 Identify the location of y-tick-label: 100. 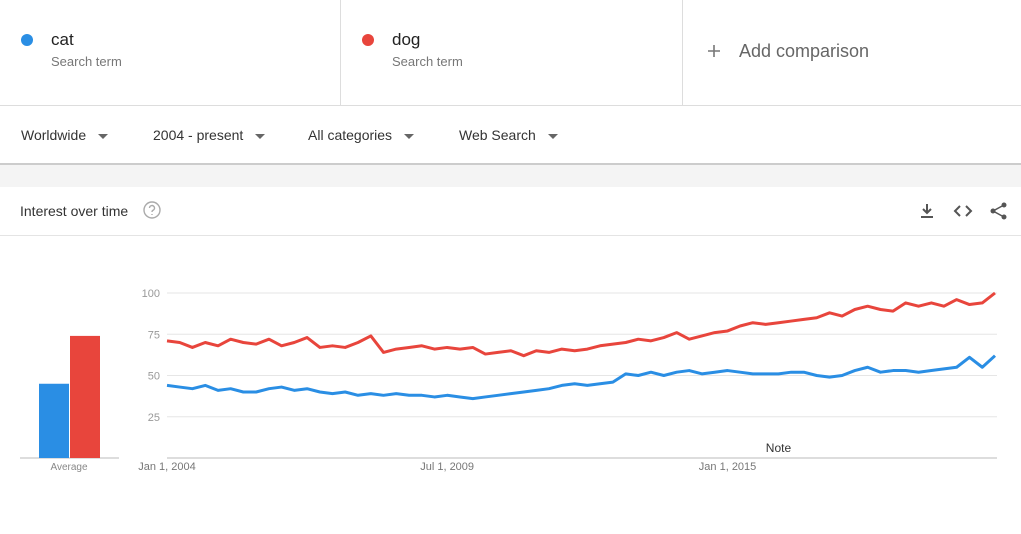
(151, 294).